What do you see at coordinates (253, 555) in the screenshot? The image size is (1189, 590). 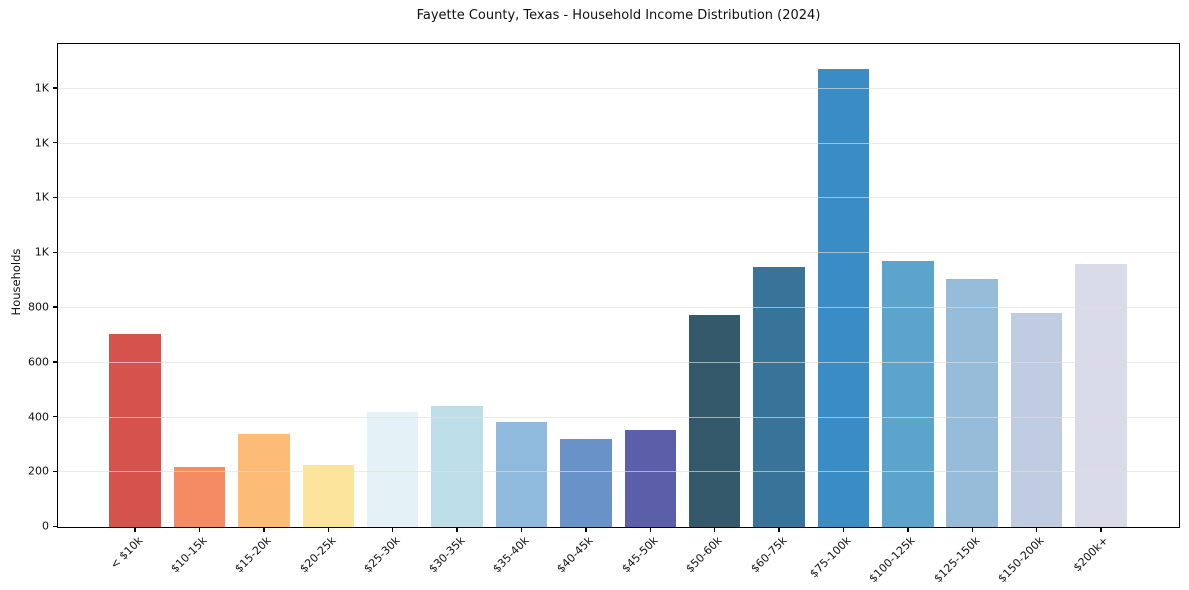 I see `x-tick-label: $15-20k` at bounding box center [253, 555].